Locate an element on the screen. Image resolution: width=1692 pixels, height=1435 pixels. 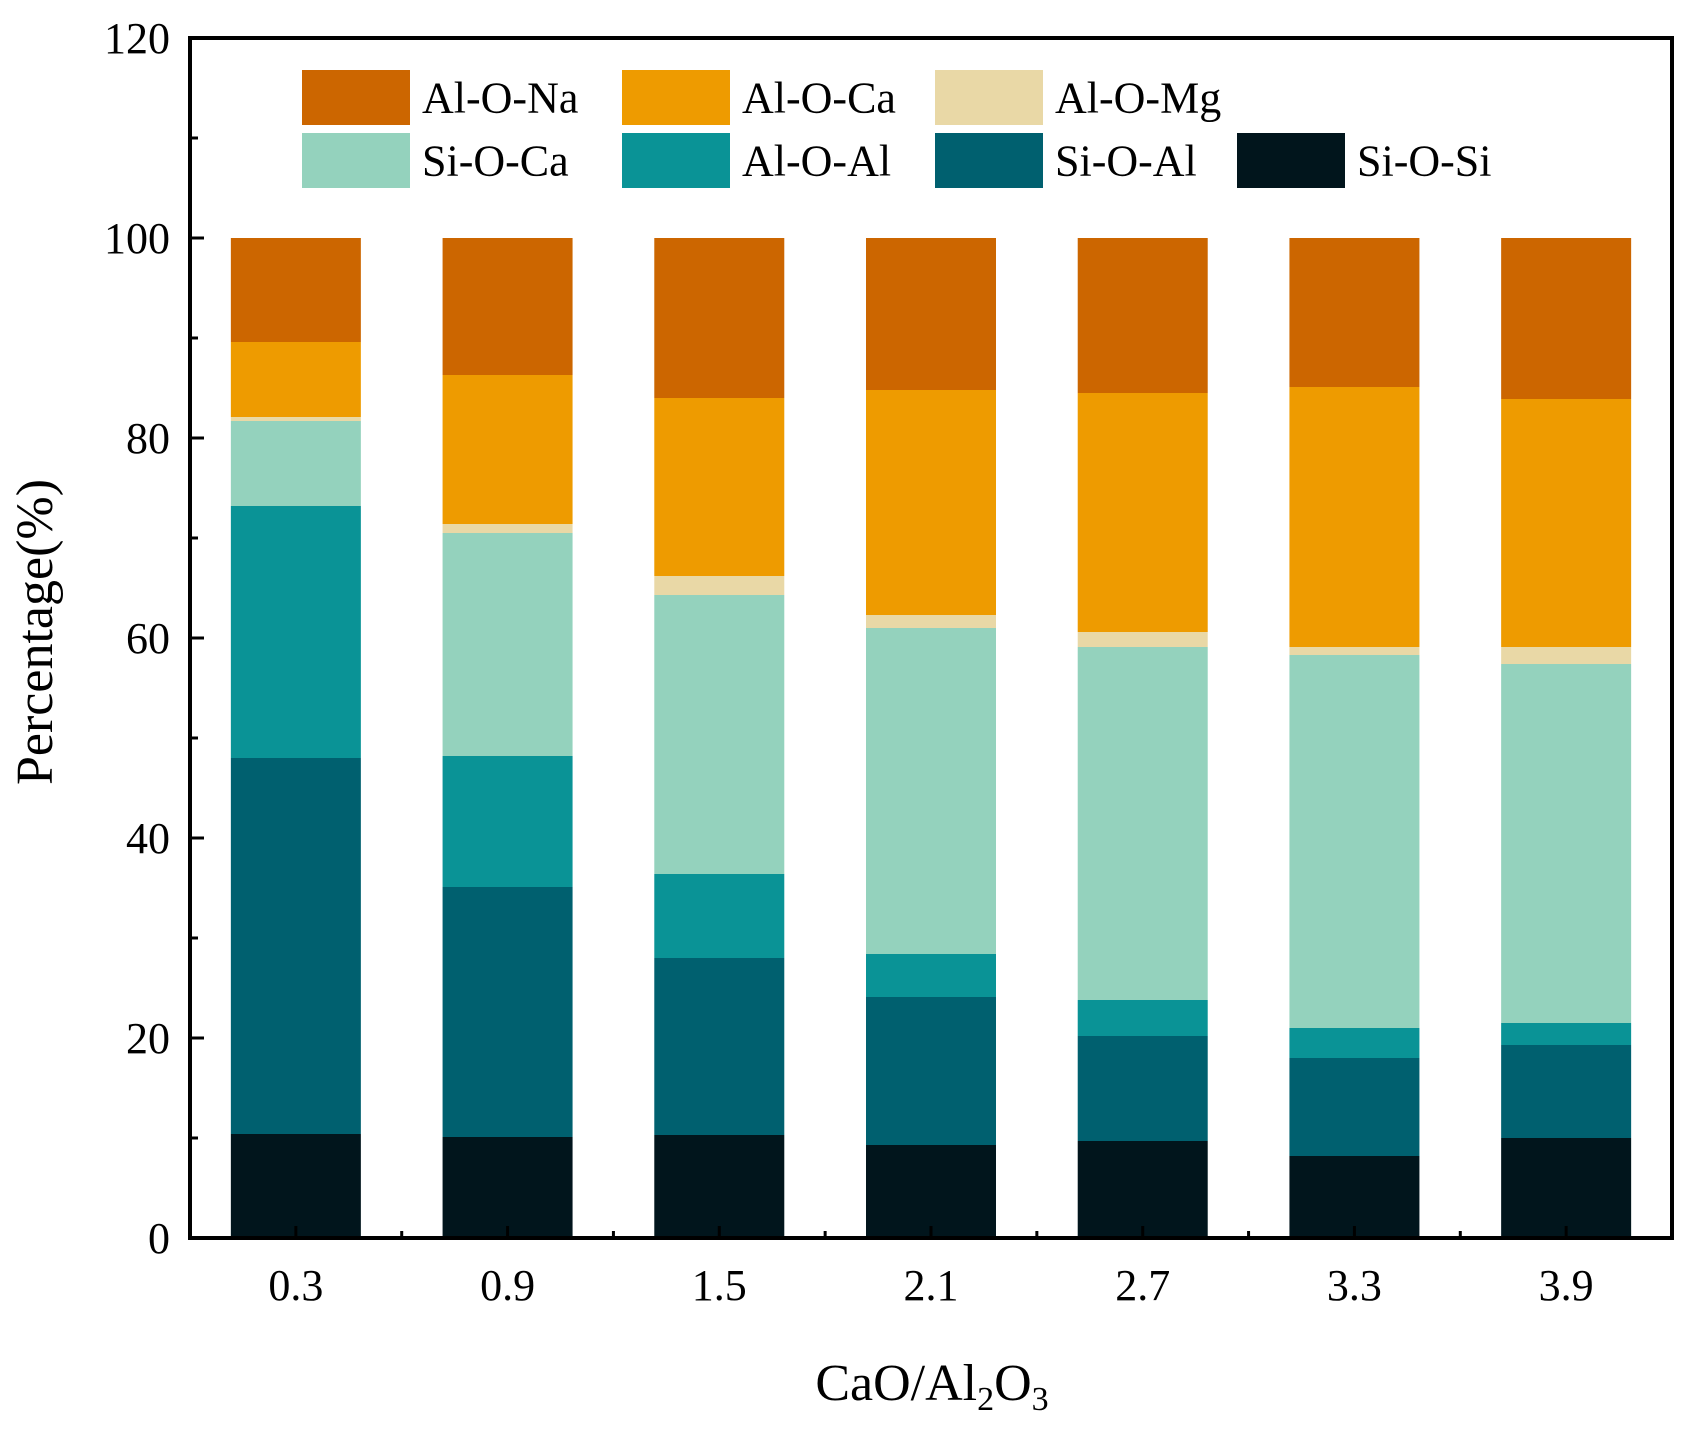
y-tick-label: 20 is located at coordinates (148, 1038).